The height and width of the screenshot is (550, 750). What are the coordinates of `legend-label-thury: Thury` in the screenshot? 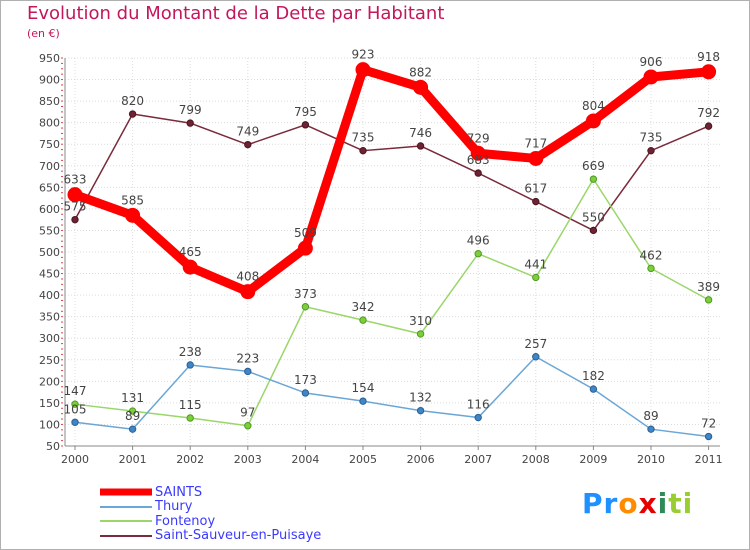 It's located at (174, 507).